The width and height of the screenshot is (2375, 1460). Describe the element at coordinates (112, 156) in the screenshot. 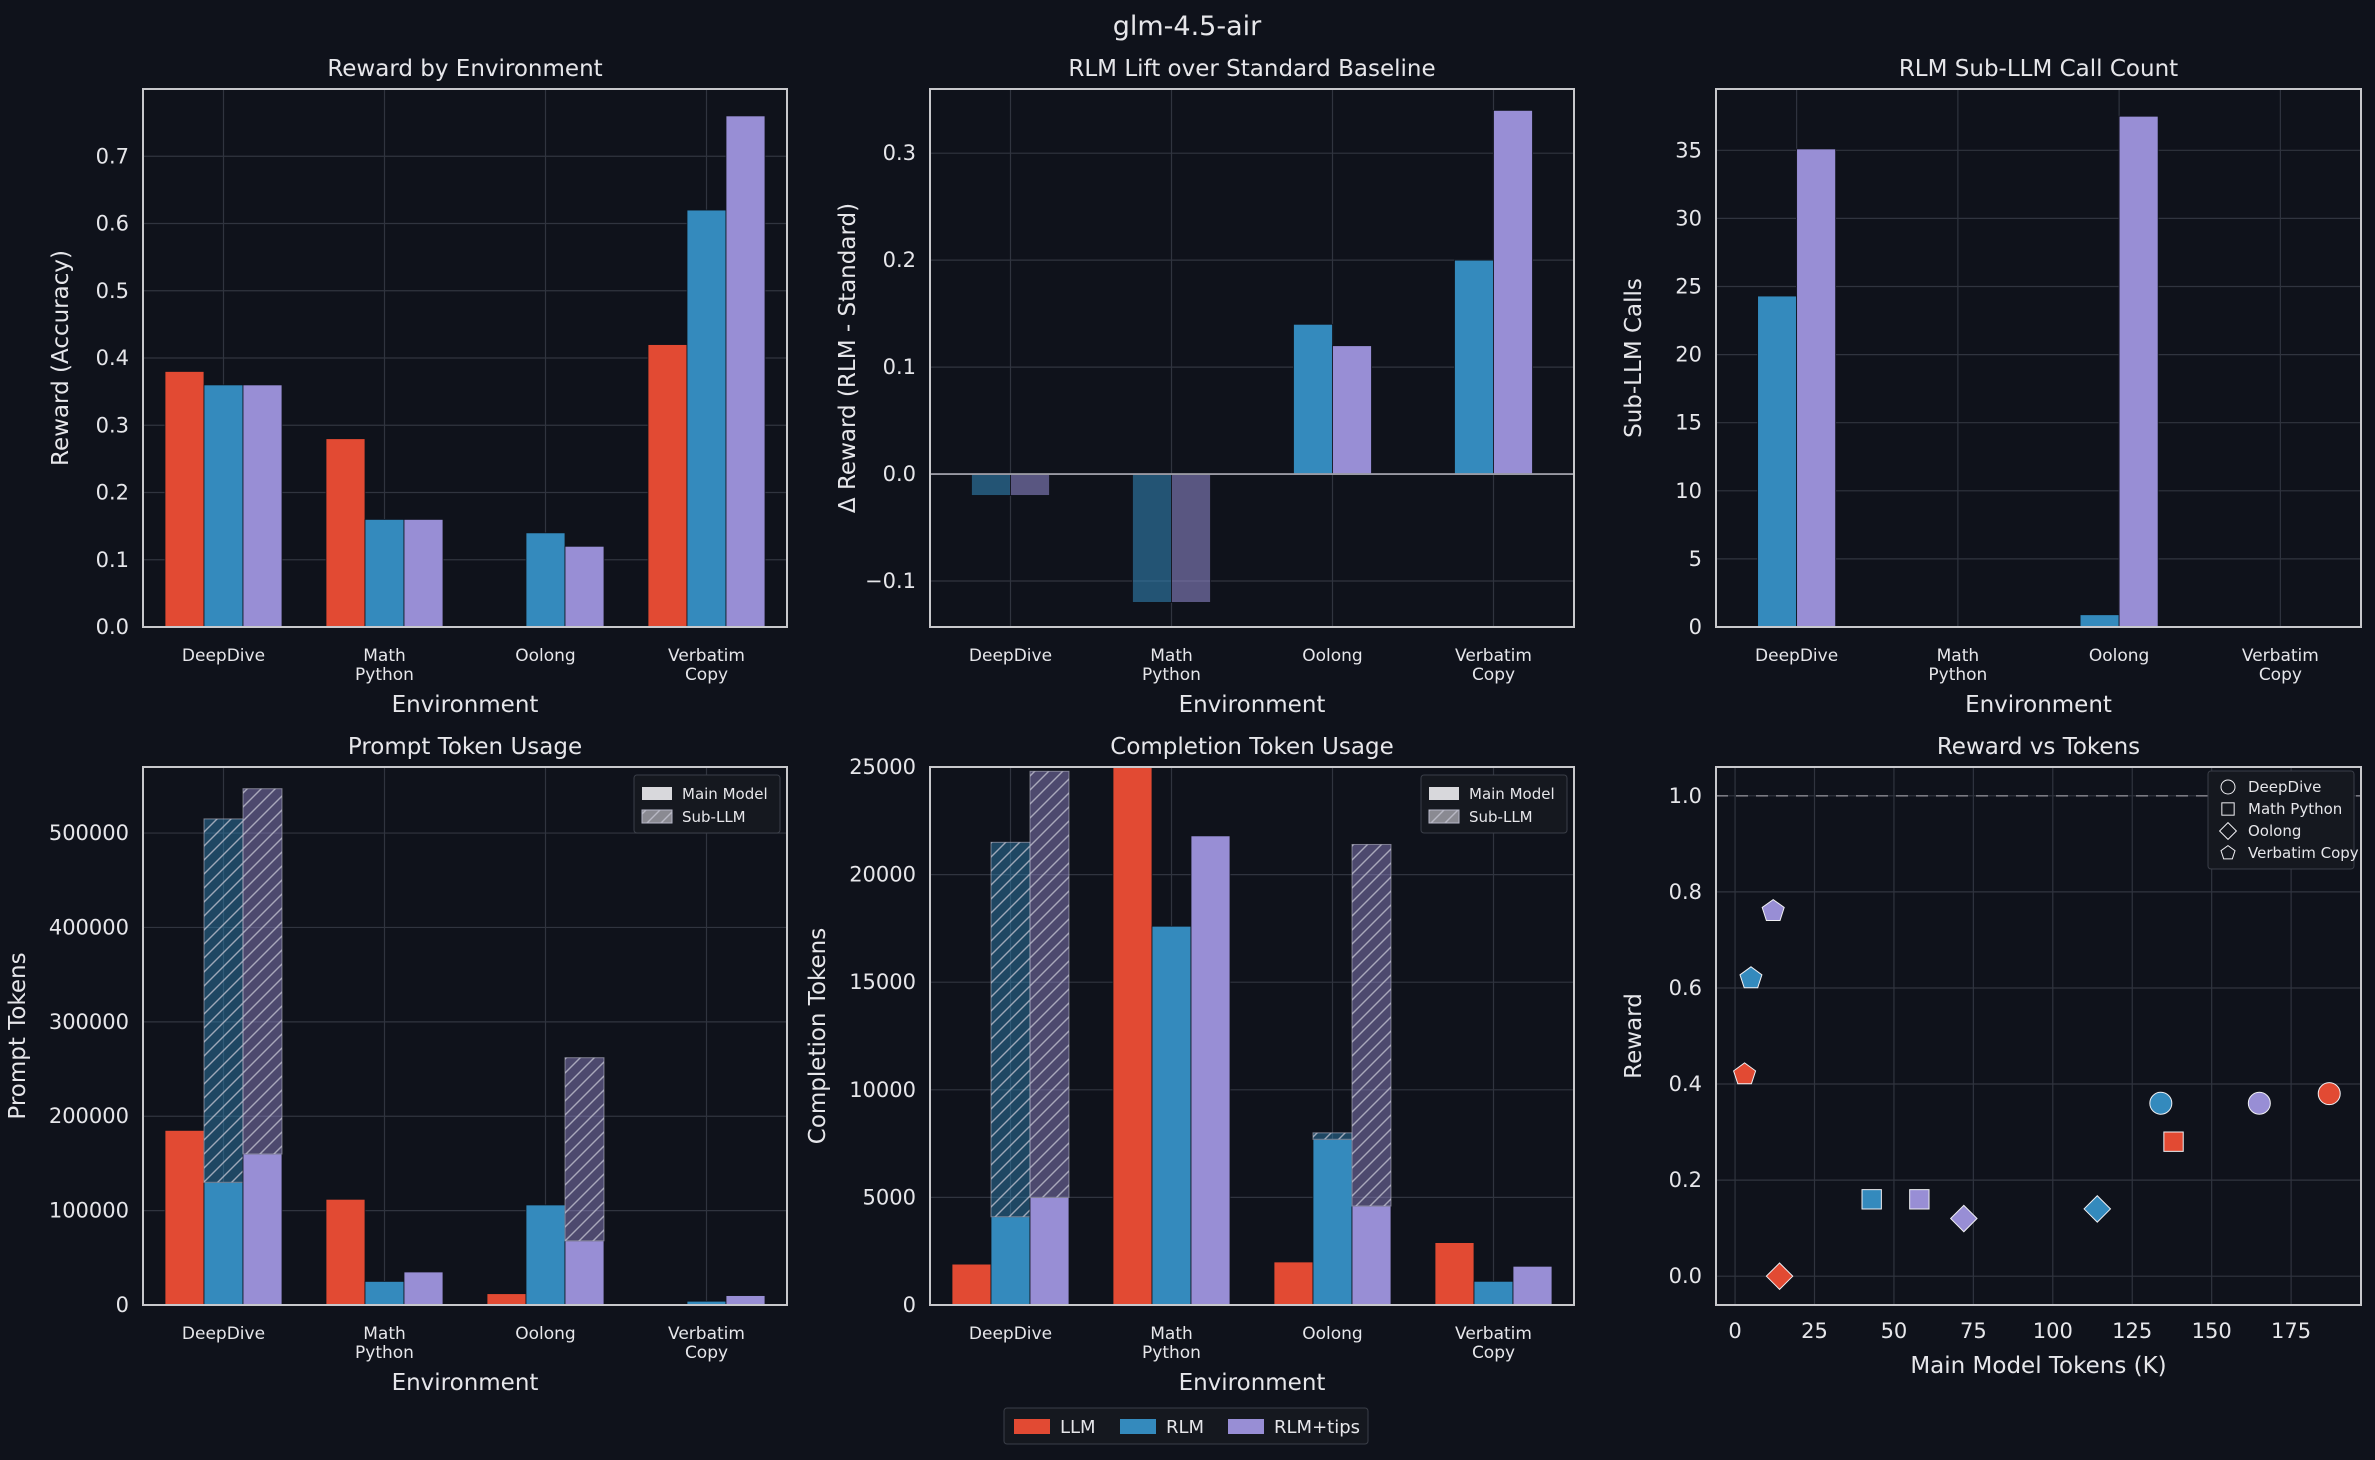

I see `y-tick-label: 0.7` at that location.